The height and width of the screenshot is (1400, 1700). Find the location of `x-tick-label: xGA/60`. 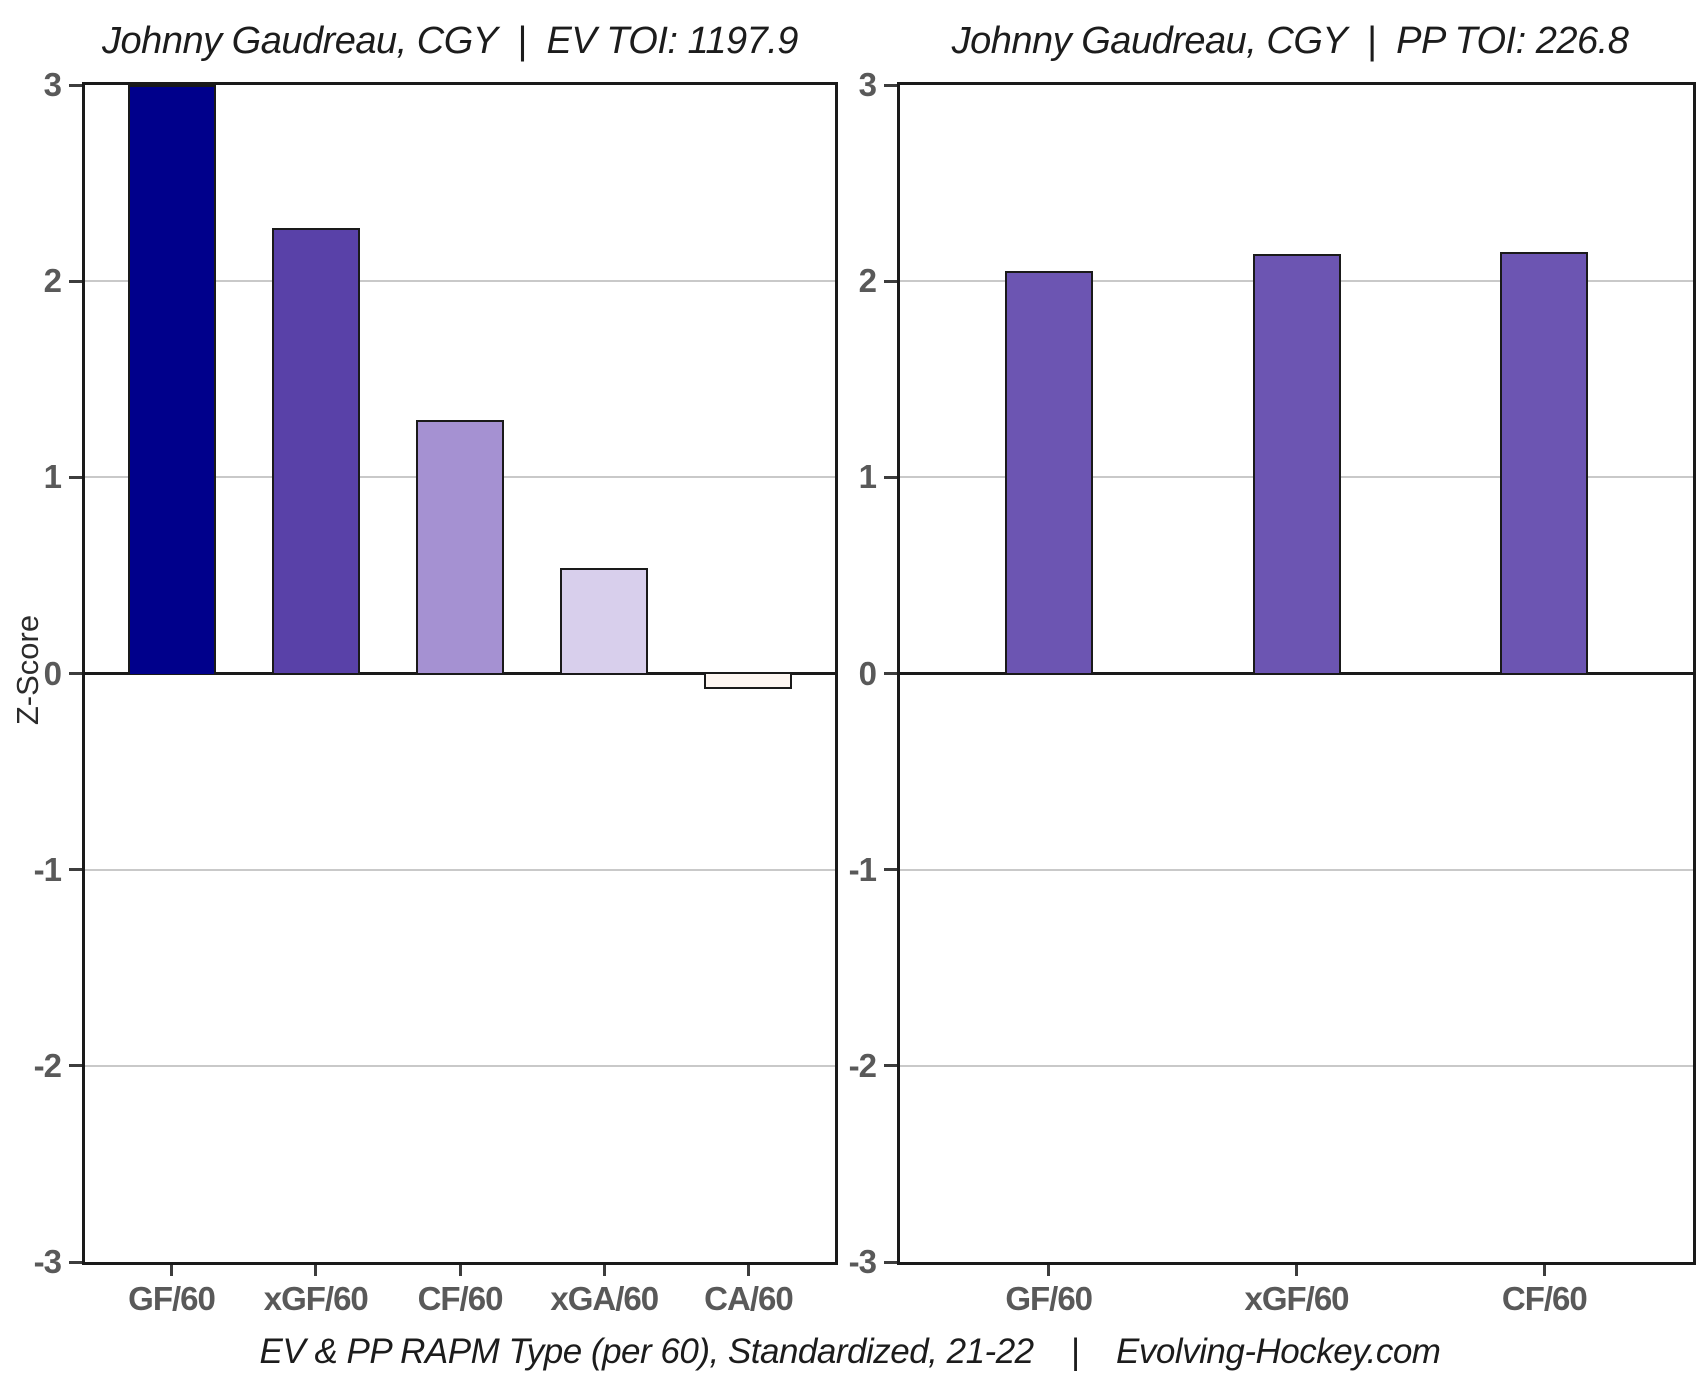

x-tick-label: xGA/60 is located at coordinates (604, 1298).